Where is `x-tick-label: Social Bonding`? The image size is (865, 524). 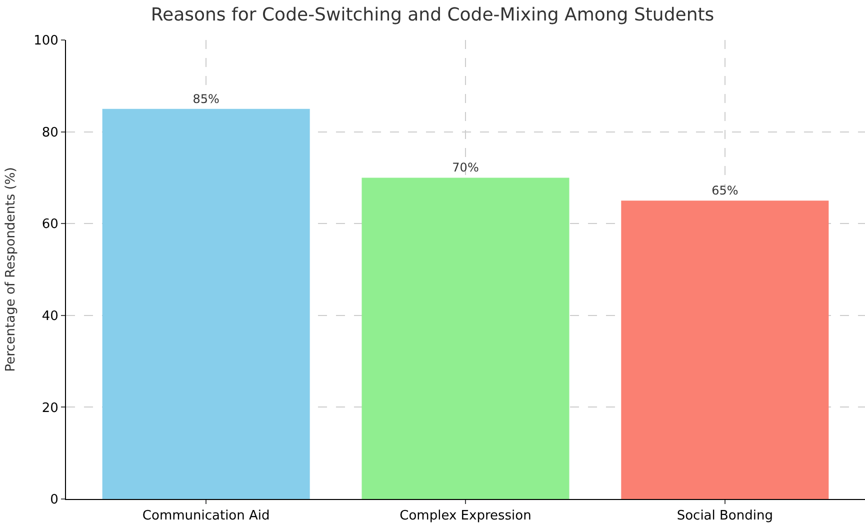 x-tick-label: Social Bonding is located at coordinates (724, 516).